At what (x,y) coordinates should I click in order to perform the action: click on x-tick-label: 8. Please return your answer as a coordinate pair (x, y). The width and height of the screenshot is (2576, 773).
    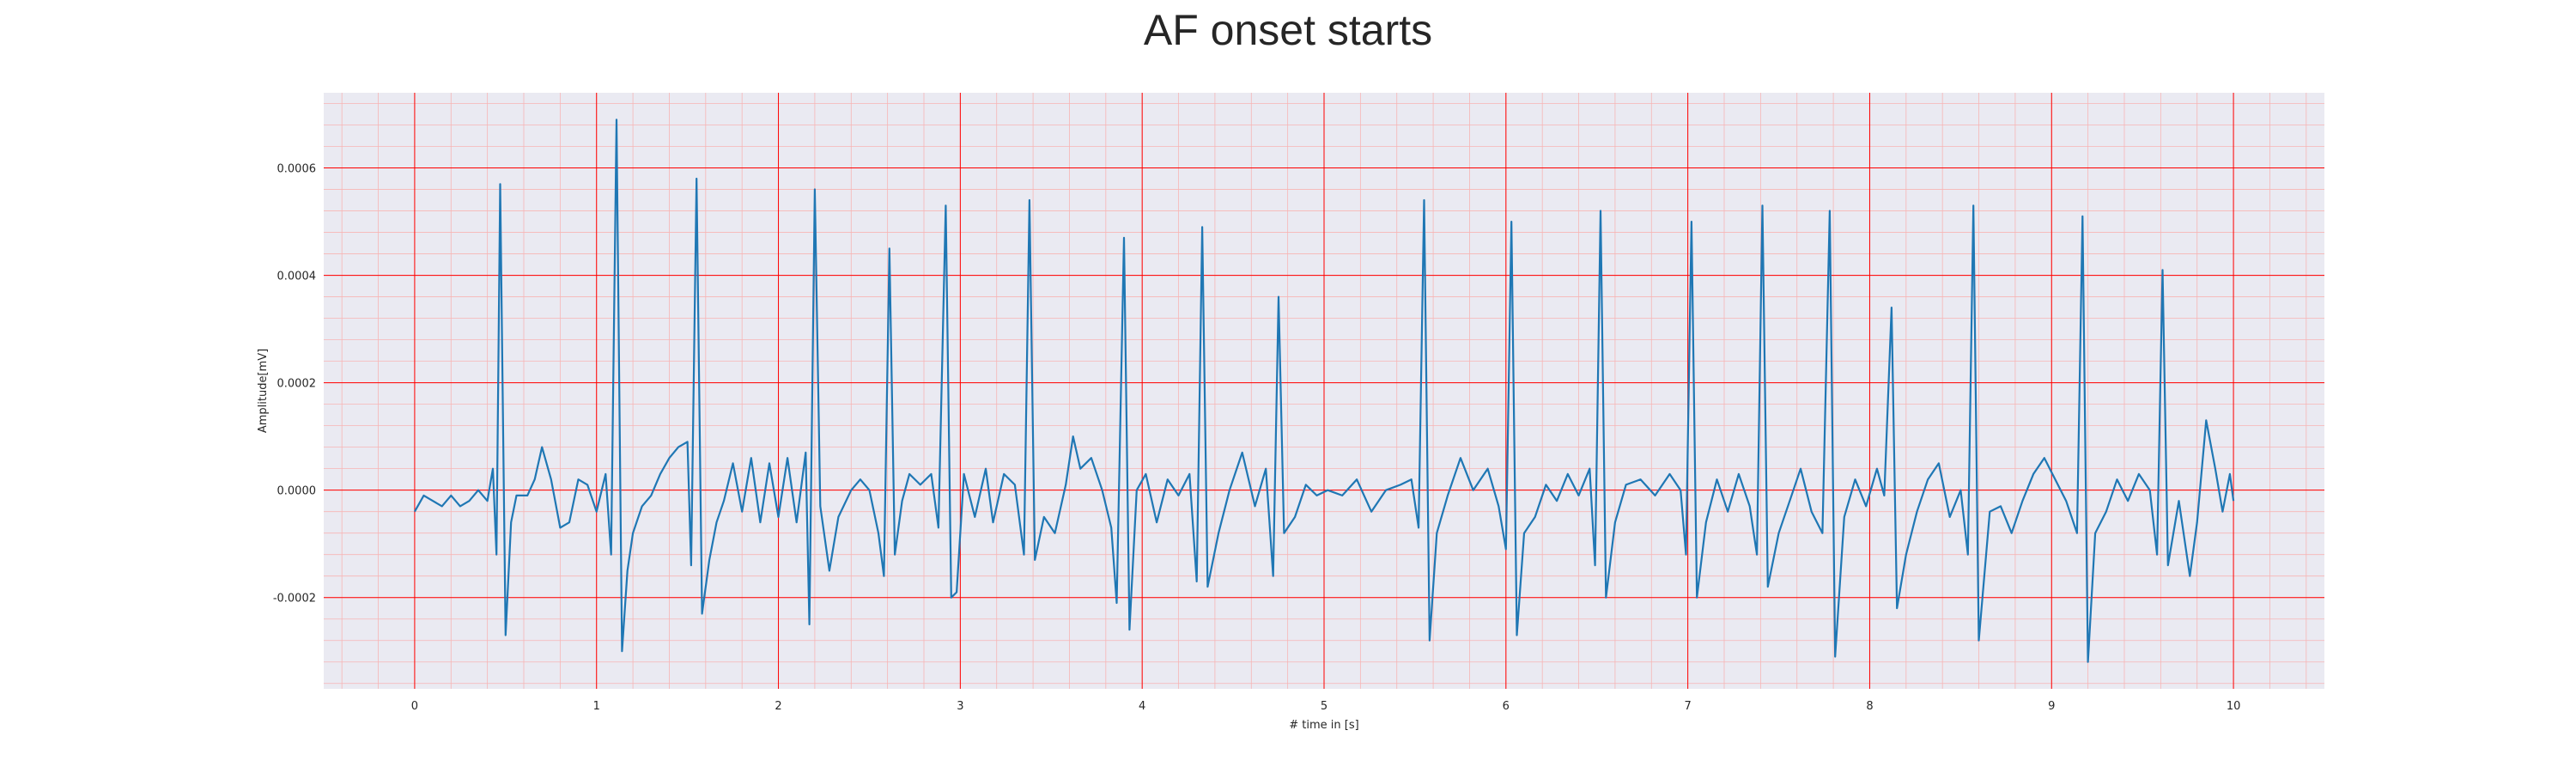
    Looking at the image, I should click on (1870, 706).